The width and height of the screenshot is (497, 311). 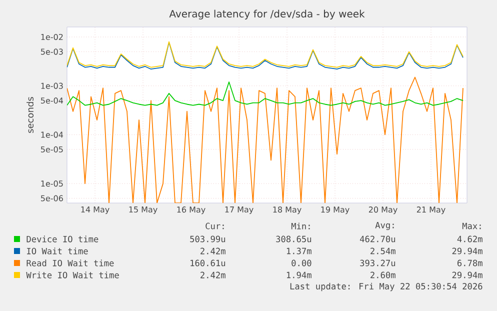 What do you see at coordinates (383, 251) in the screenshot?
I see `text: 2.54m` at bounding box center [383, 251].